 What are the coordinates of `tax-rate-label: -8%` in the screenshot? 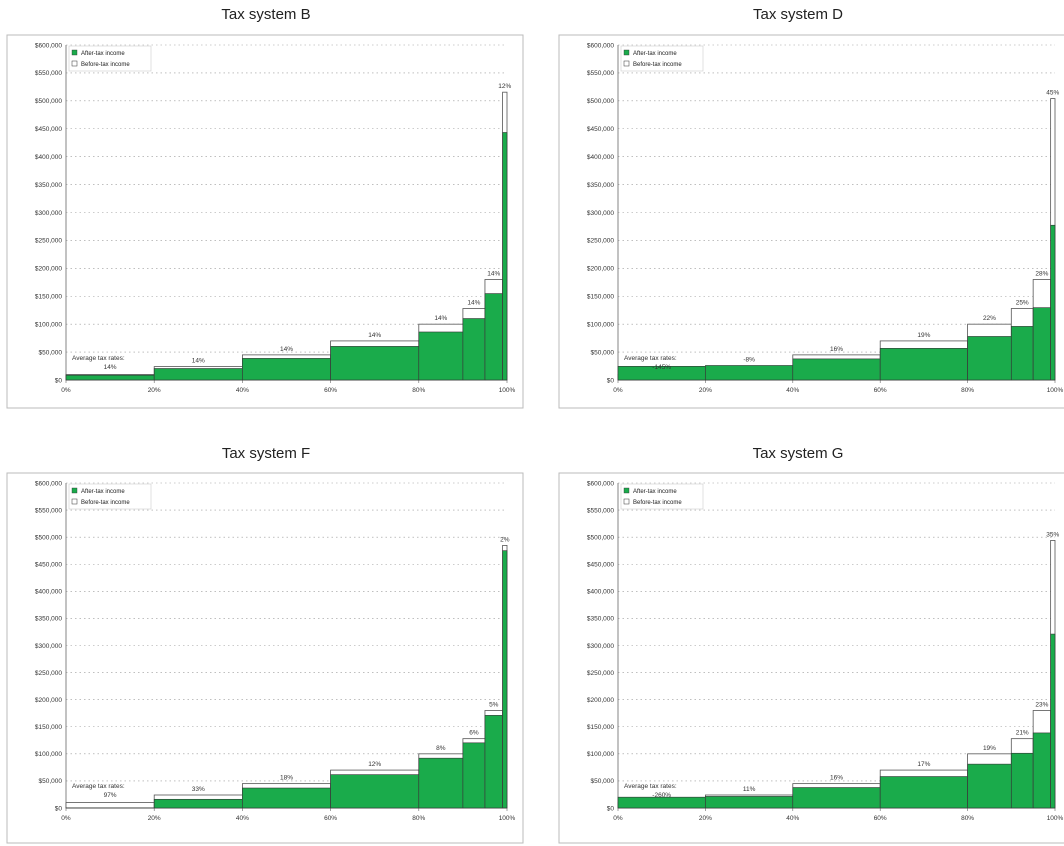 It's located at (749, 359).